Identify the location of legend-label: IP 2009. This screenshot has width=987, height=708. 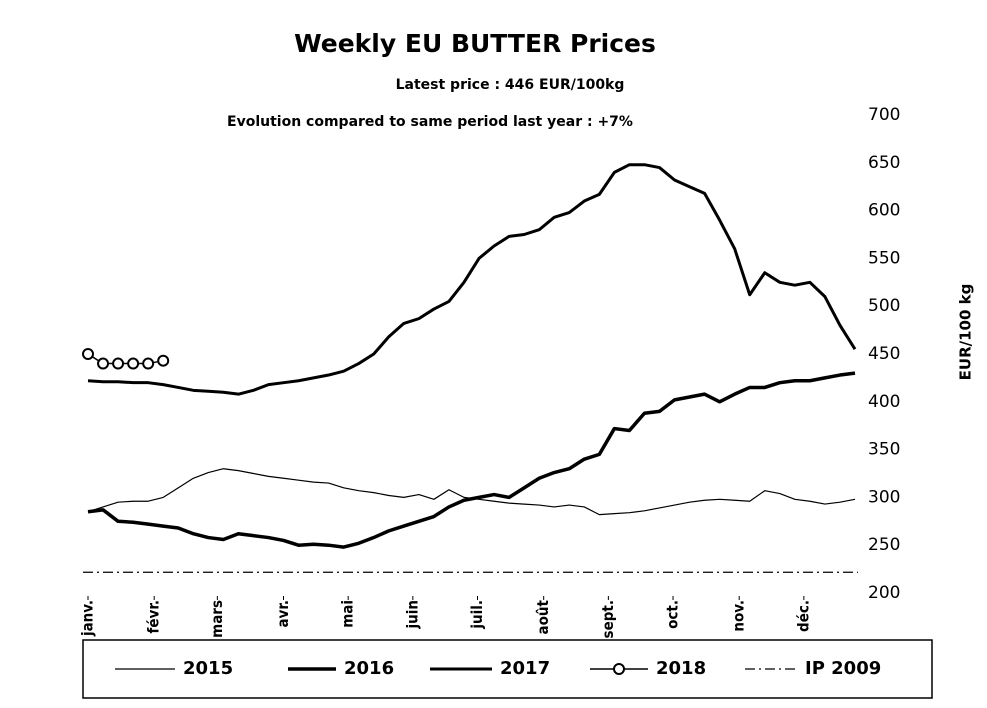
(843, 668).